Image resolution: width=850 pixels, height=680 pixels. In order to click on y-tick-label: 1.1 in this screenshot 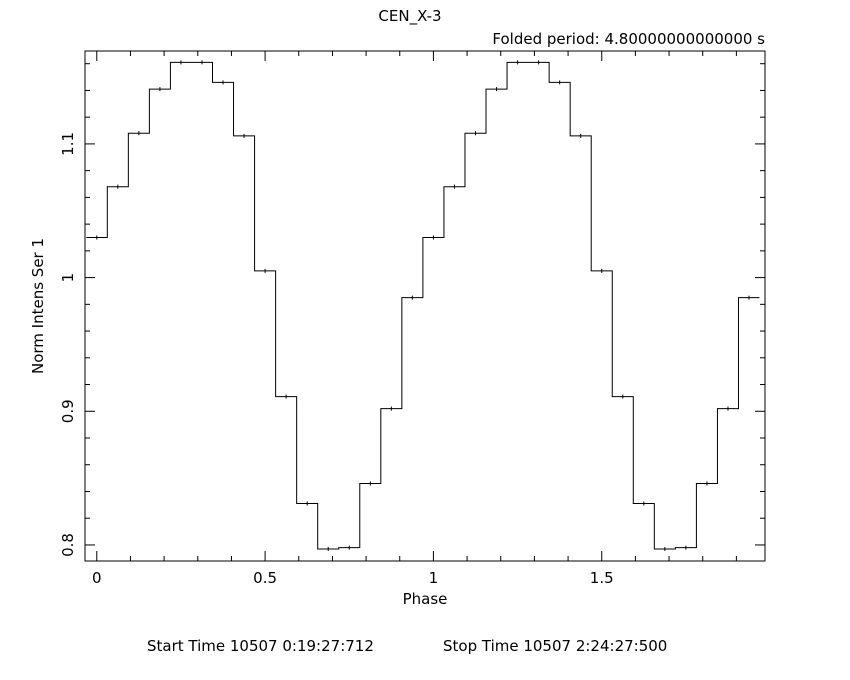, I will do `click(68, 144)`.